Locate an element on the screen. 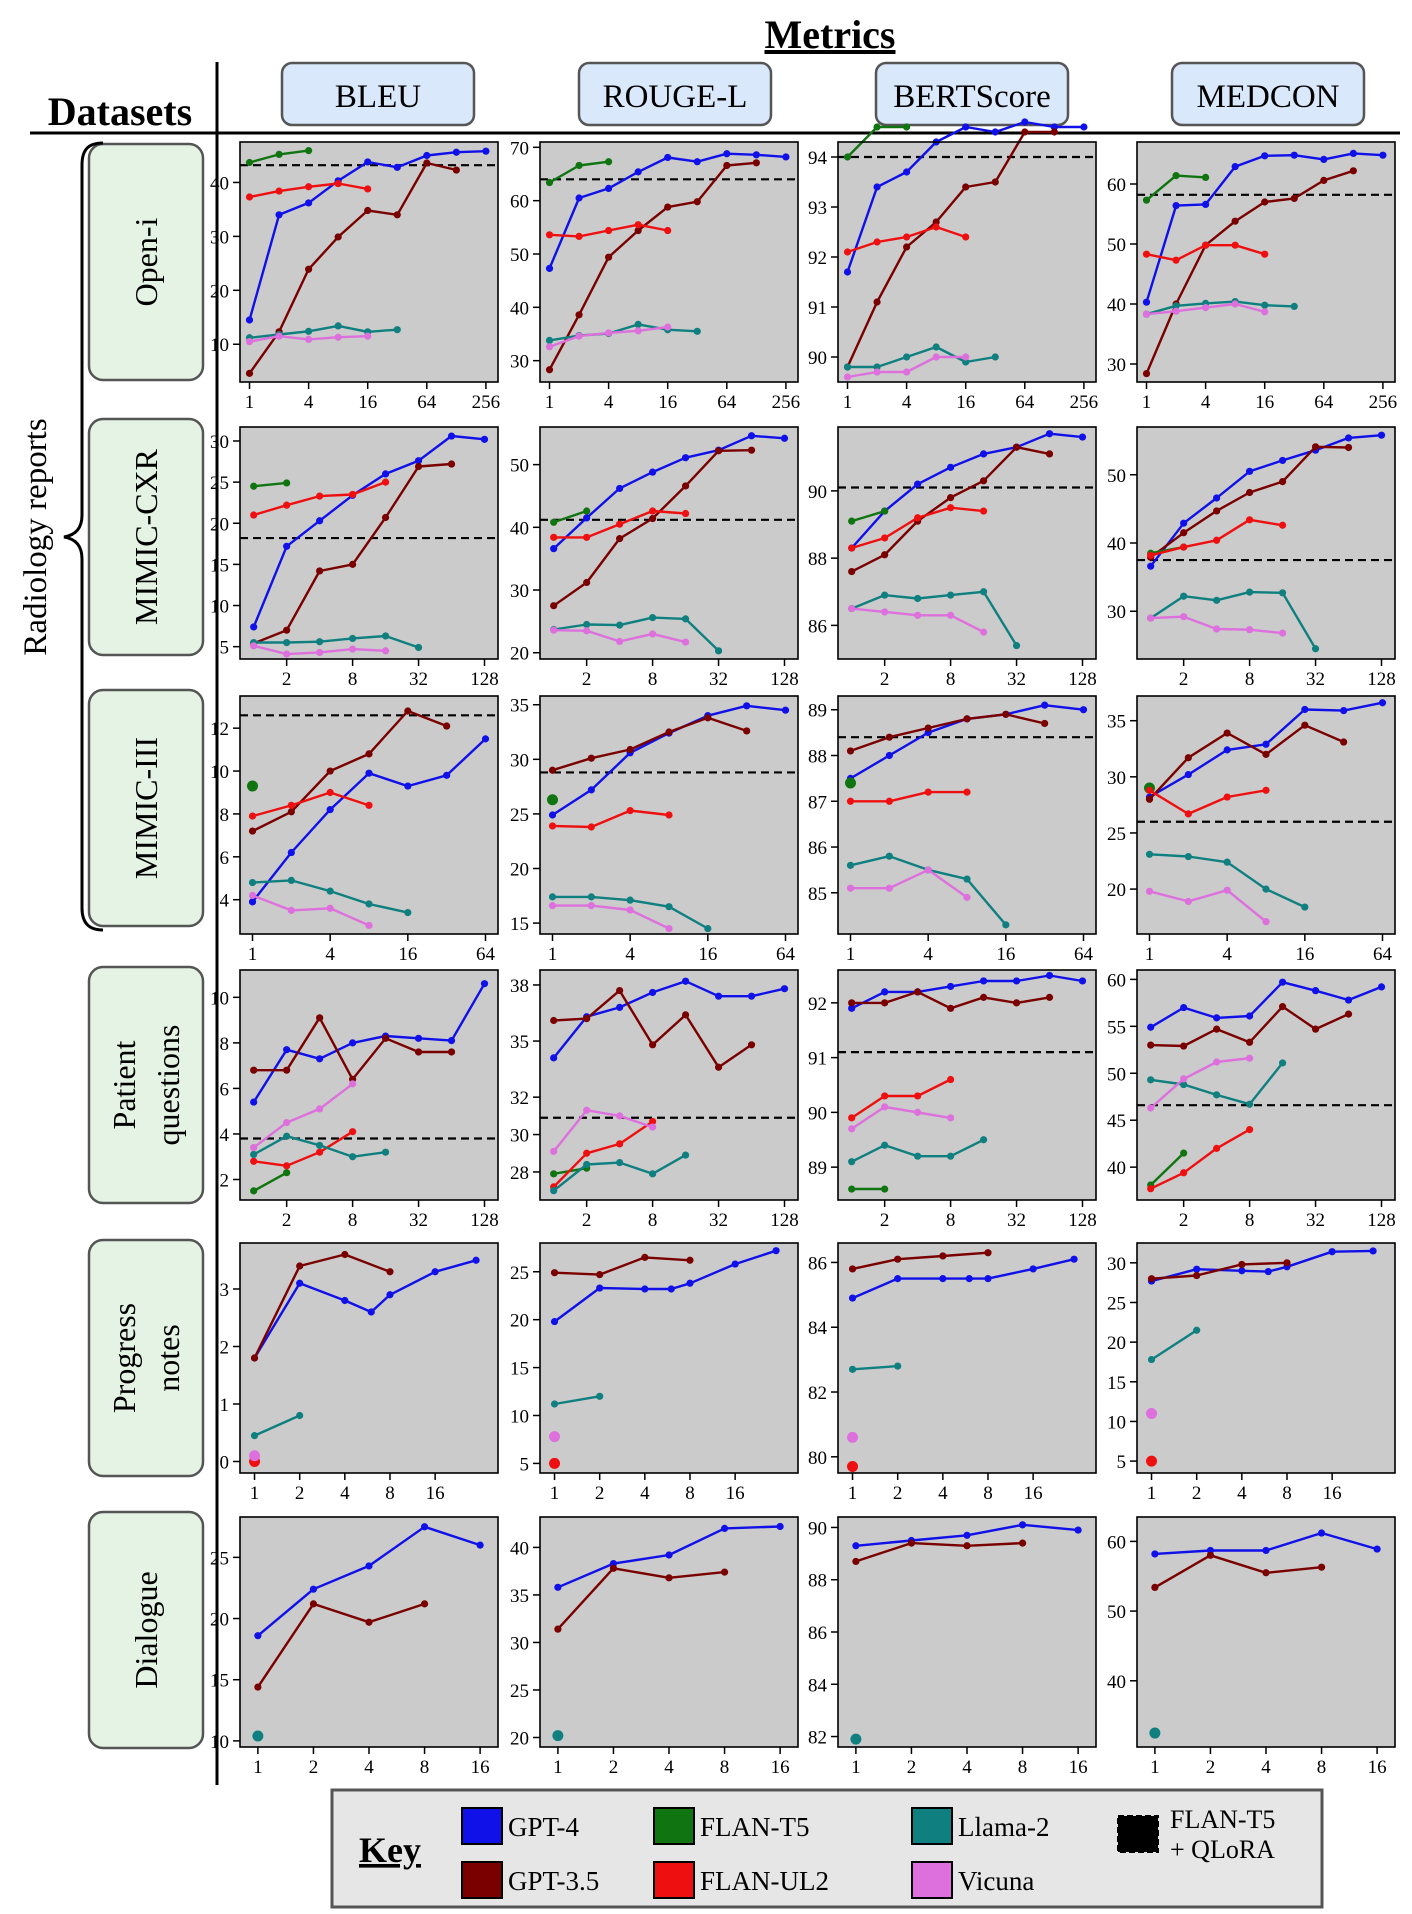  x-tick-label: 64 is located at coordinates (427, 402).